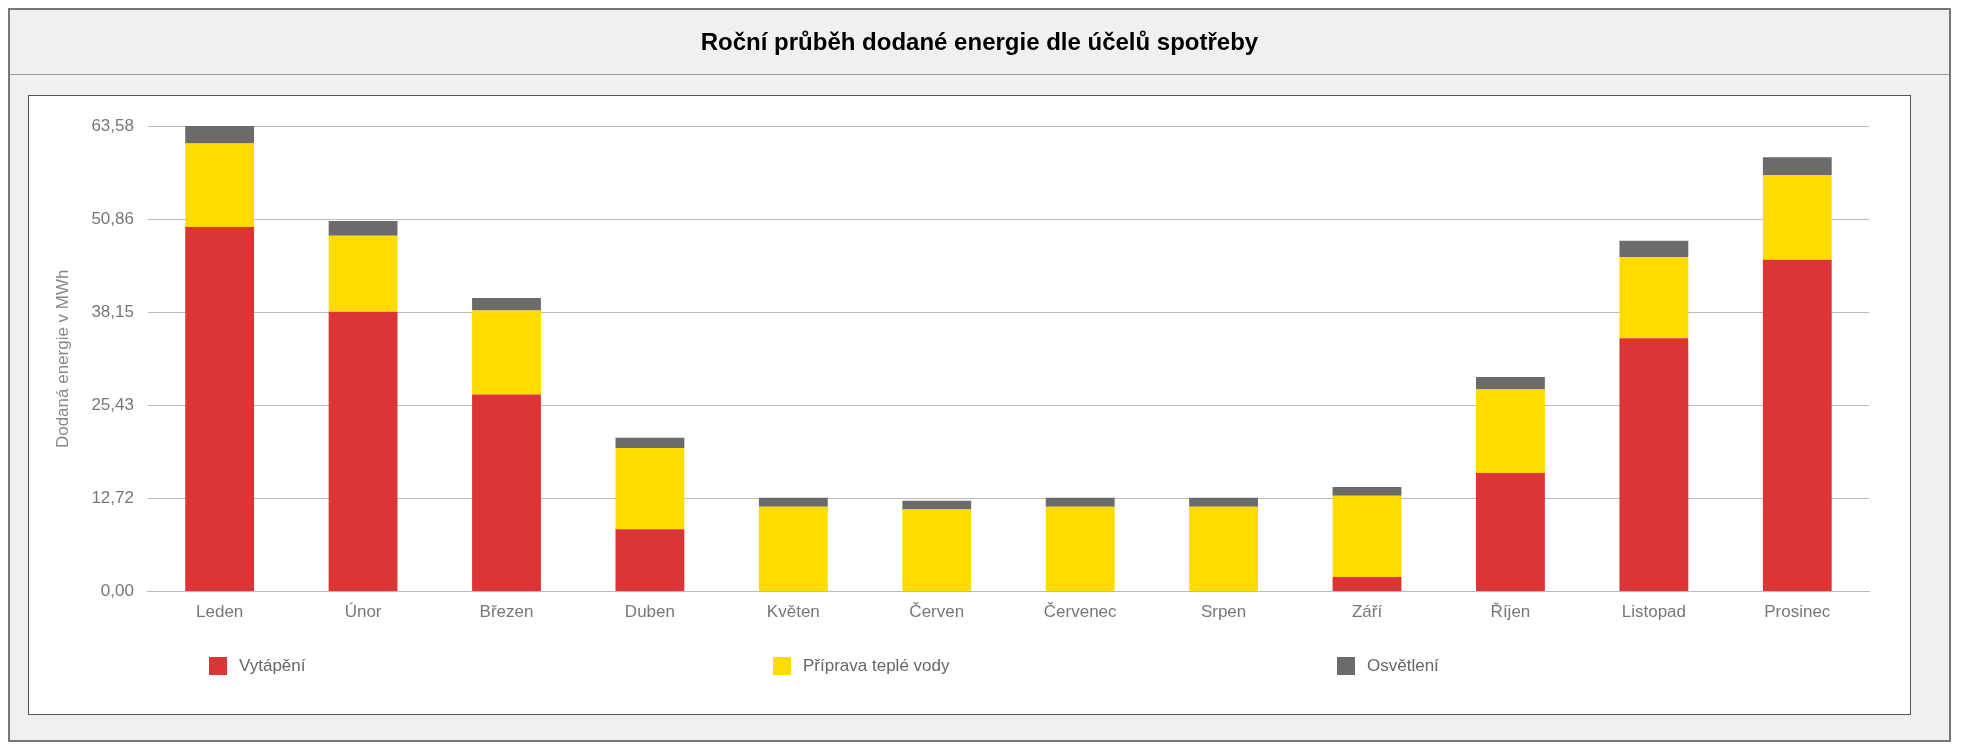  I want to click on x-tick-label: Červenec, so click(1080, 612).